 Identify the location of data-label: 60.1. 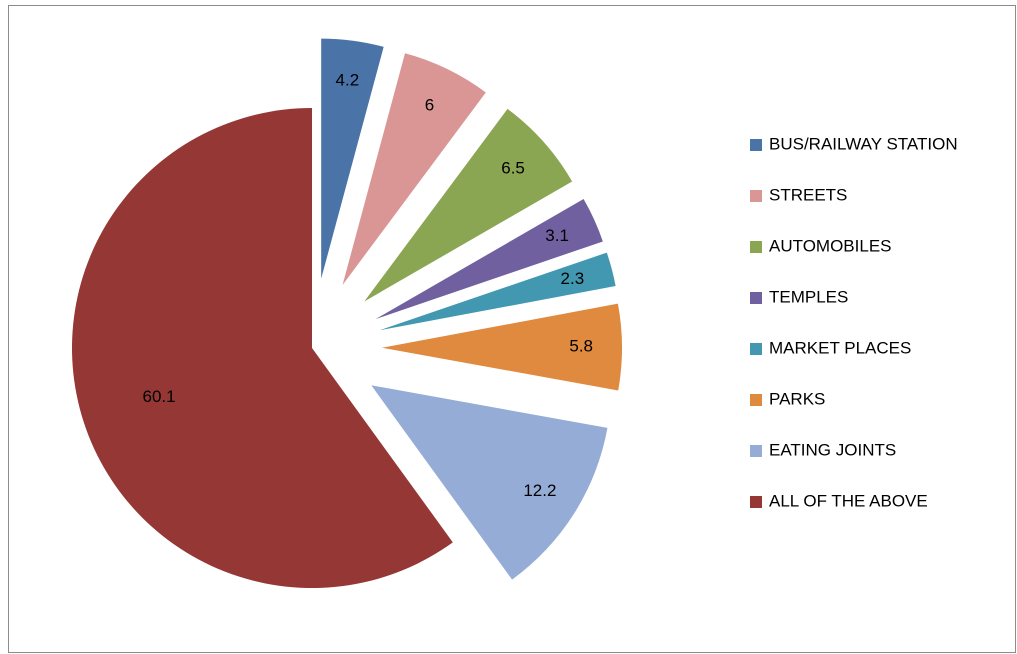
(158, 396).